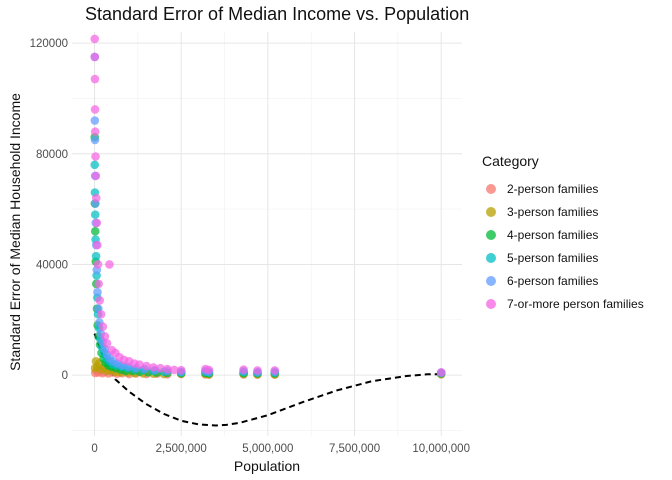  What do you see at coordinates (553, 234) in the screenshot?
I see `legend-label: 4-person families` at bounding box center [553, 234].